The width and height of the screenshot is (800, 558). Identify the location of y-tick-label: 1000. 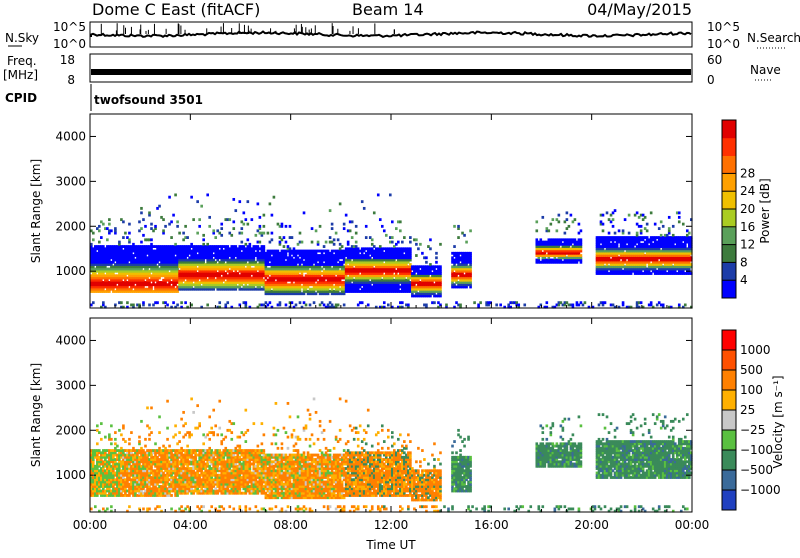
(70, 271).